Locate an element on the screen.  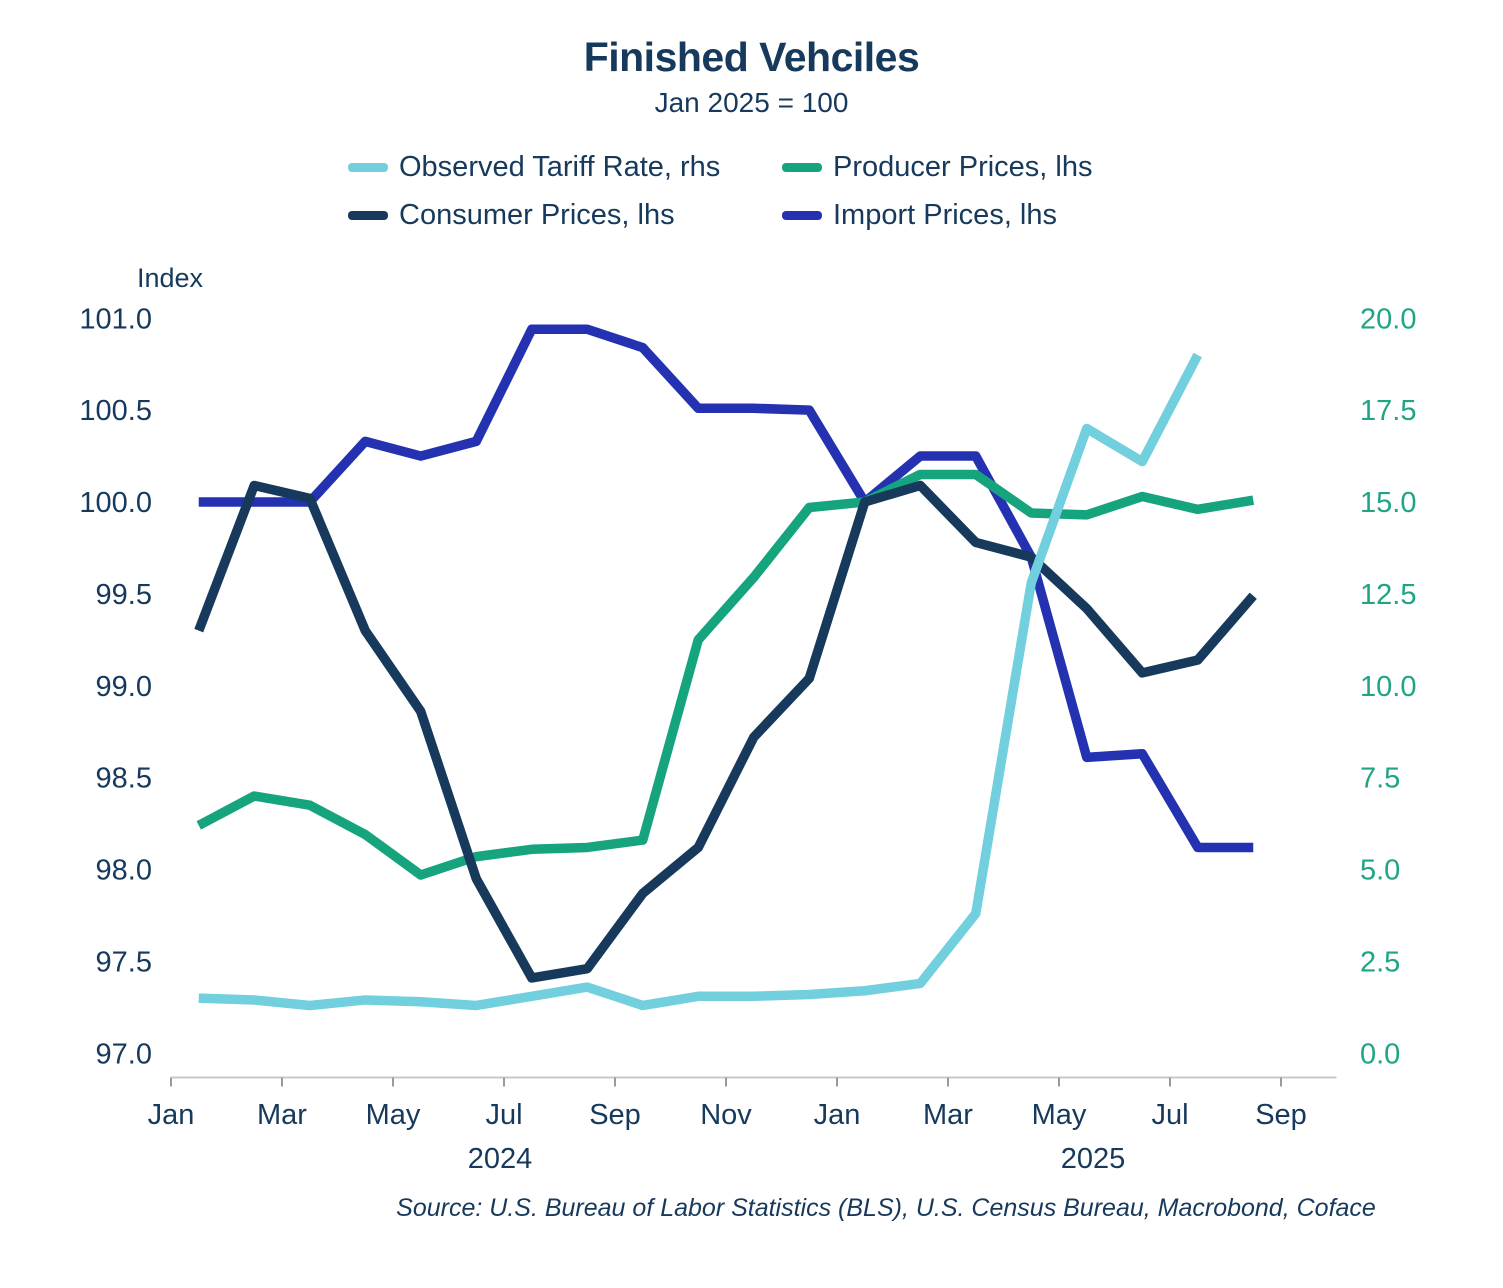
legend-item-producer-prices: Producer Prices, lhs is located at coordinates (937, 167).